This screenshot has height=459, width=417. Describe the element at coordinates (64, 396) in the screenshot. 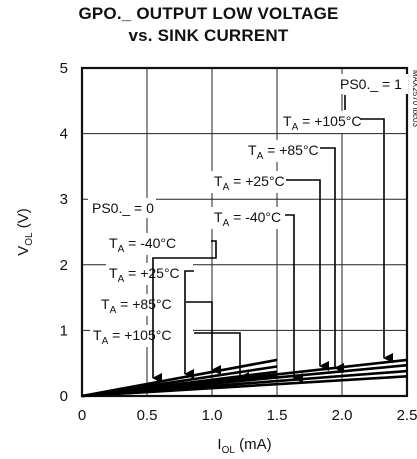

I see `y-tick-label: 0` at that location.